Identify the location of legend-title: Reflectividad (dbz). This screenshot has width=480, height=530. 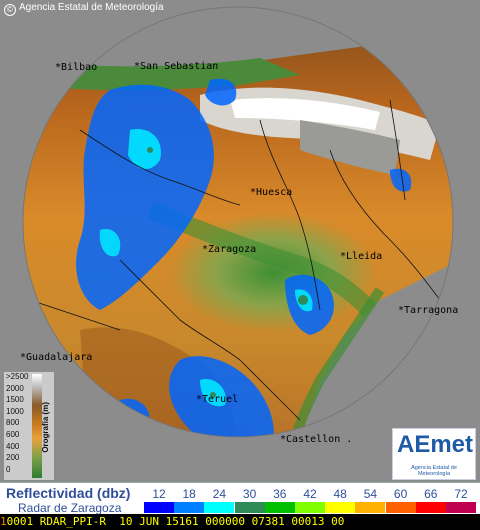
(68, 493).